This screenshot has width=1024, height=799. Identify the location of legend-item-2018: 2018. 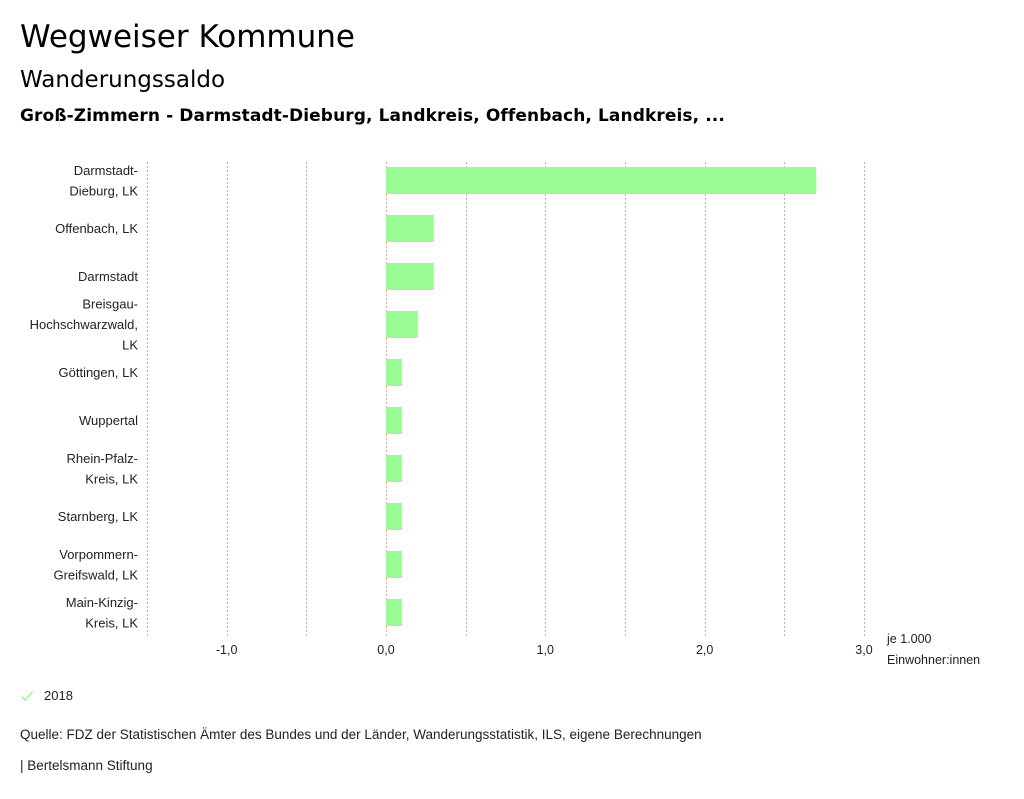
(46, 695).